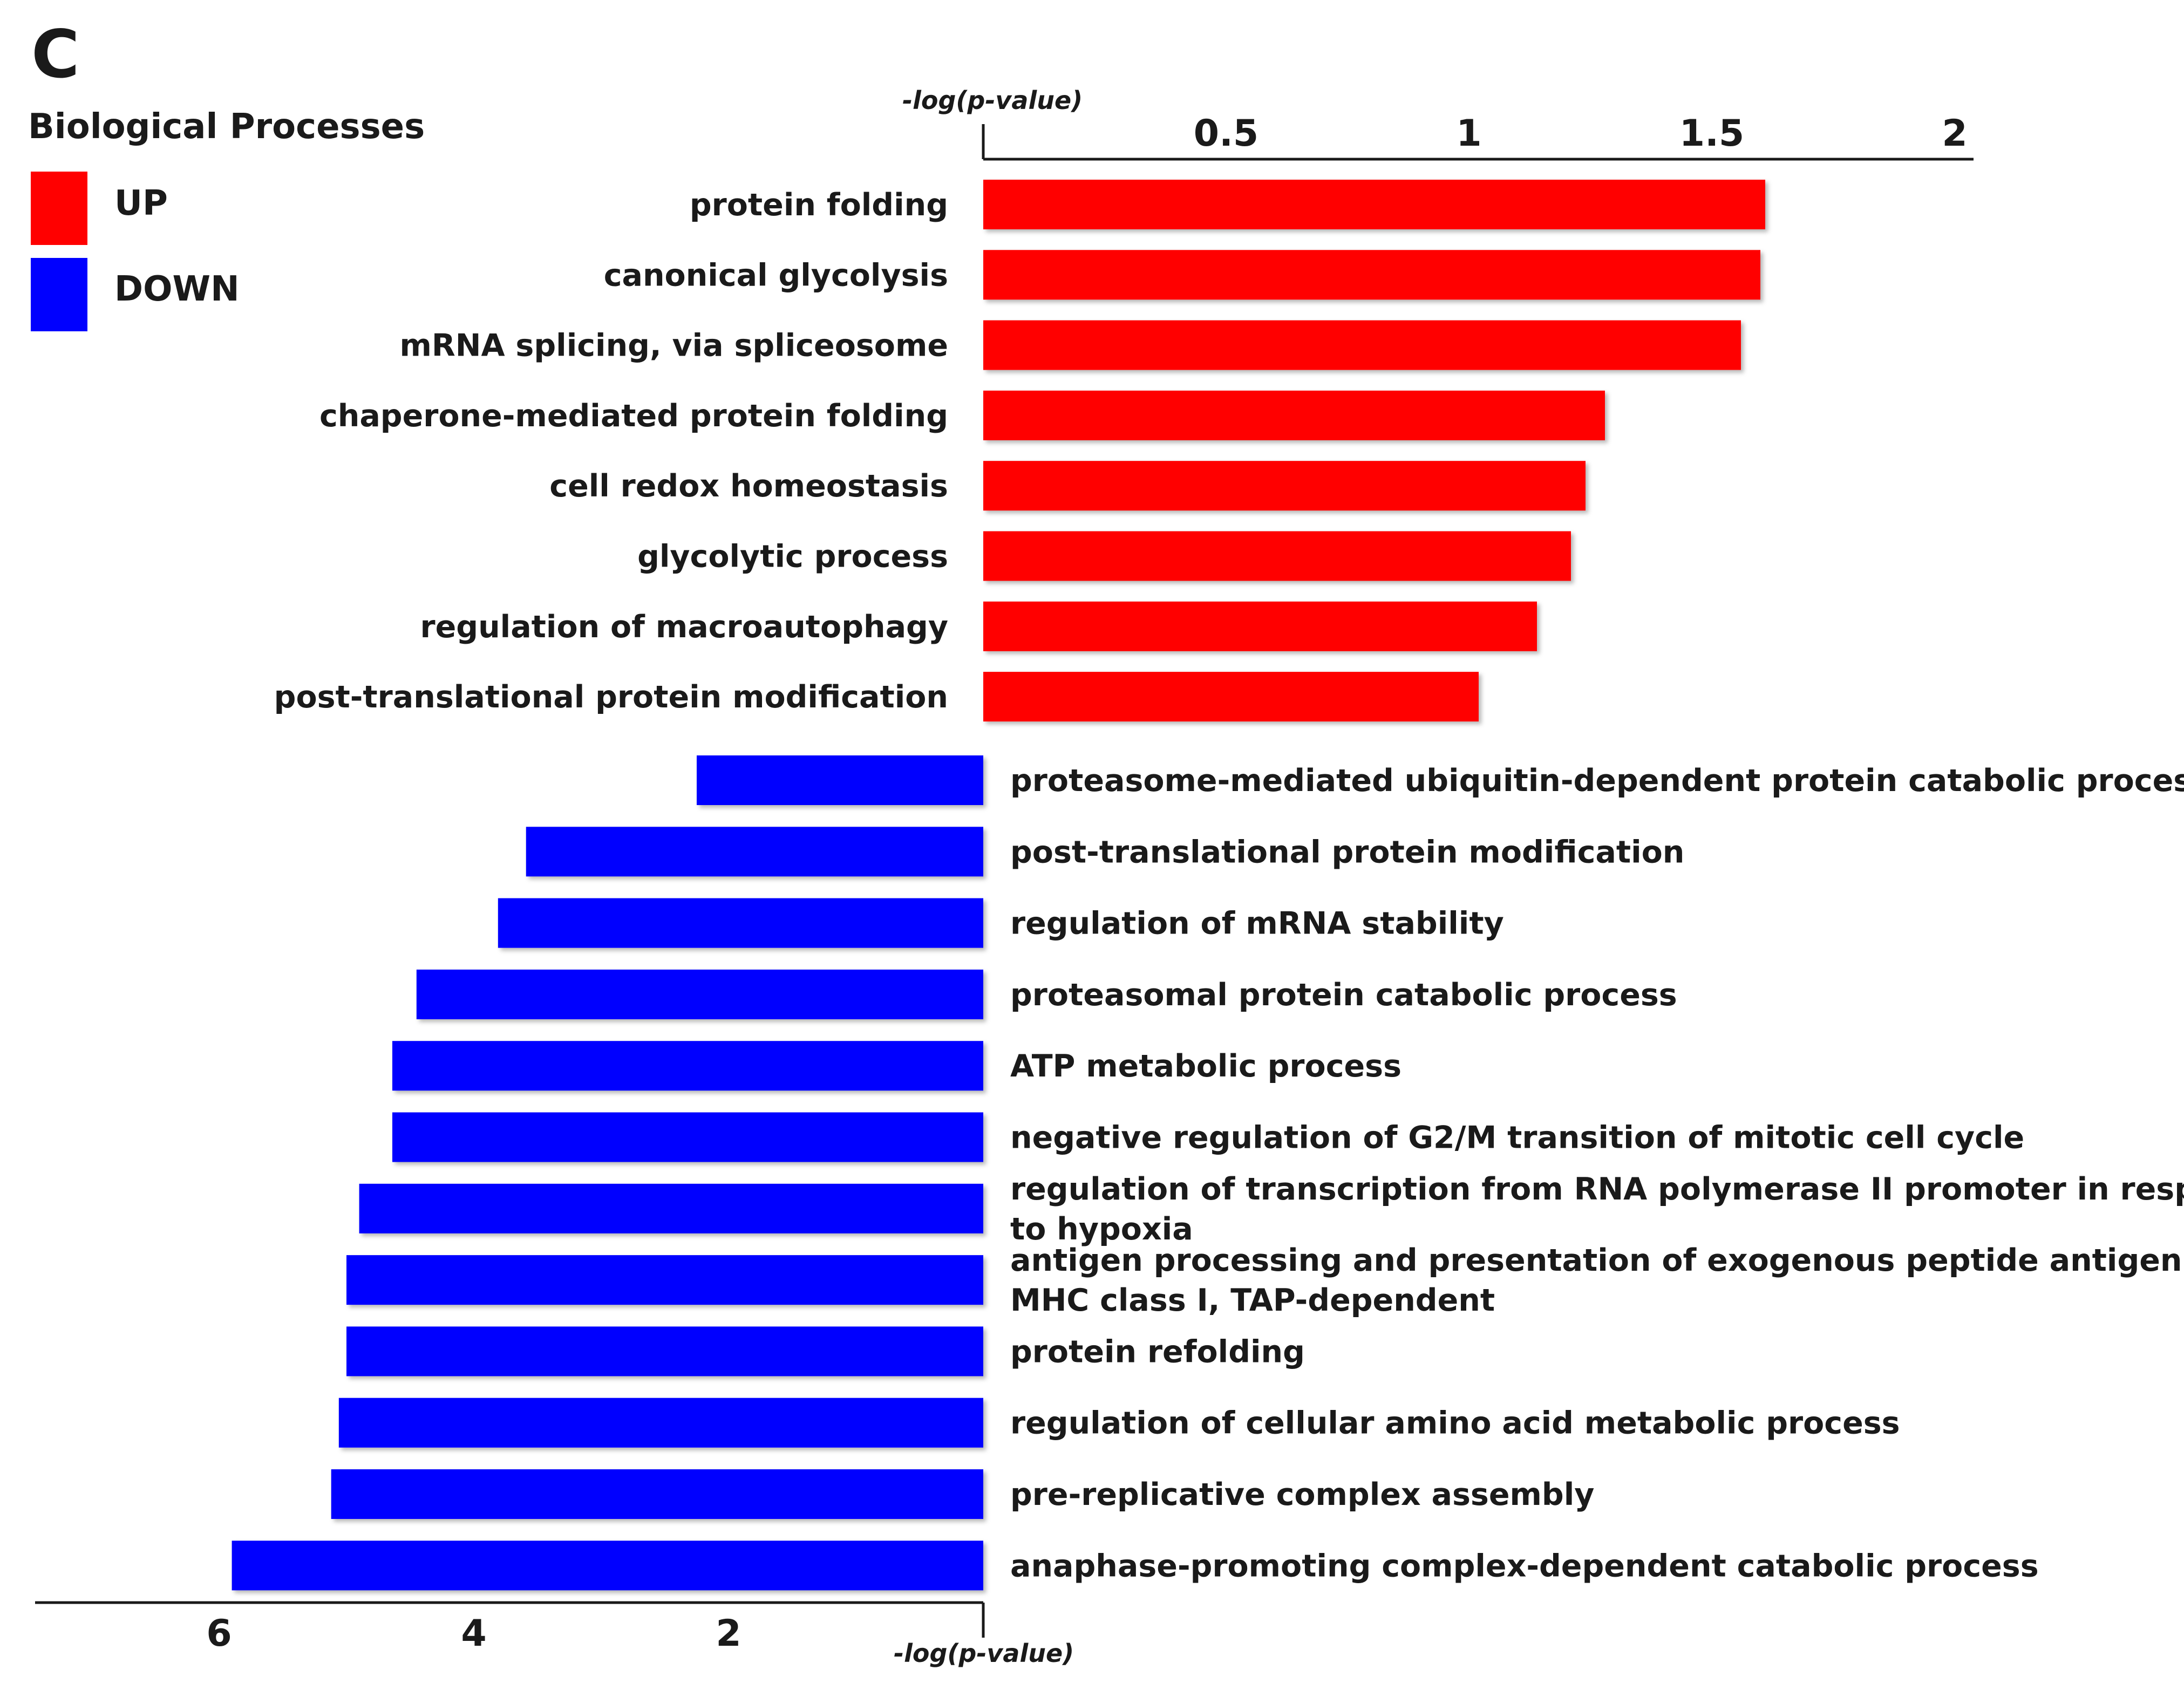 The width and height of the screenshot is (2184, 1690). Describe the element at coordinates (633, 416) in the screenshot. I see `up-label-chaperone-mediated-protein-folding: chaperone-mediated protein folding` at that location.